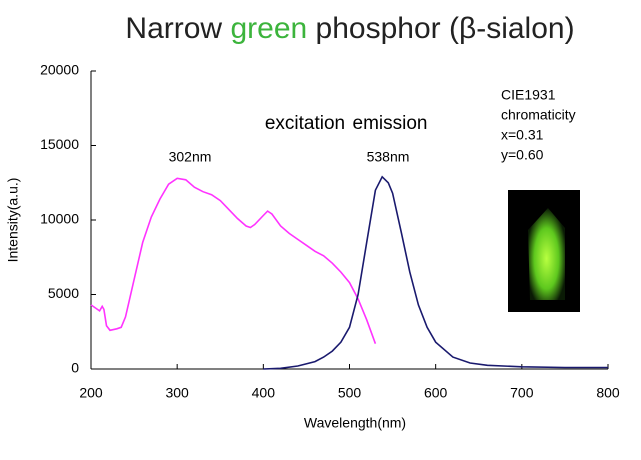 The width and height of the screenshot is (641, 460). I want to click on excitation-label: excitation, so click(305, 123).